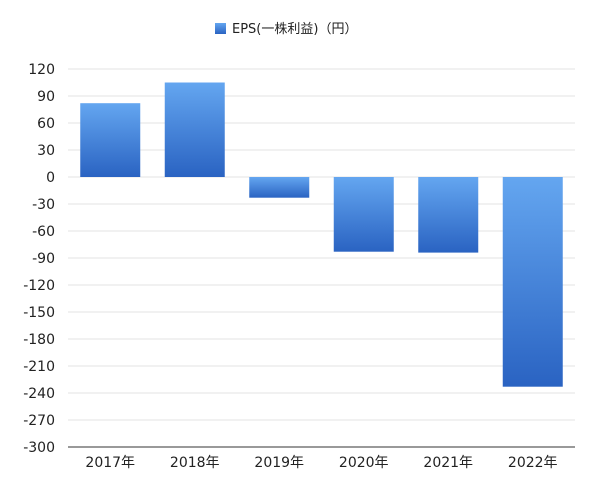 This screenshot has width=600, height=495. Describe the element at coordinates (39, 421) in the screenshot. I see `y-tick-label: -270` at that location.